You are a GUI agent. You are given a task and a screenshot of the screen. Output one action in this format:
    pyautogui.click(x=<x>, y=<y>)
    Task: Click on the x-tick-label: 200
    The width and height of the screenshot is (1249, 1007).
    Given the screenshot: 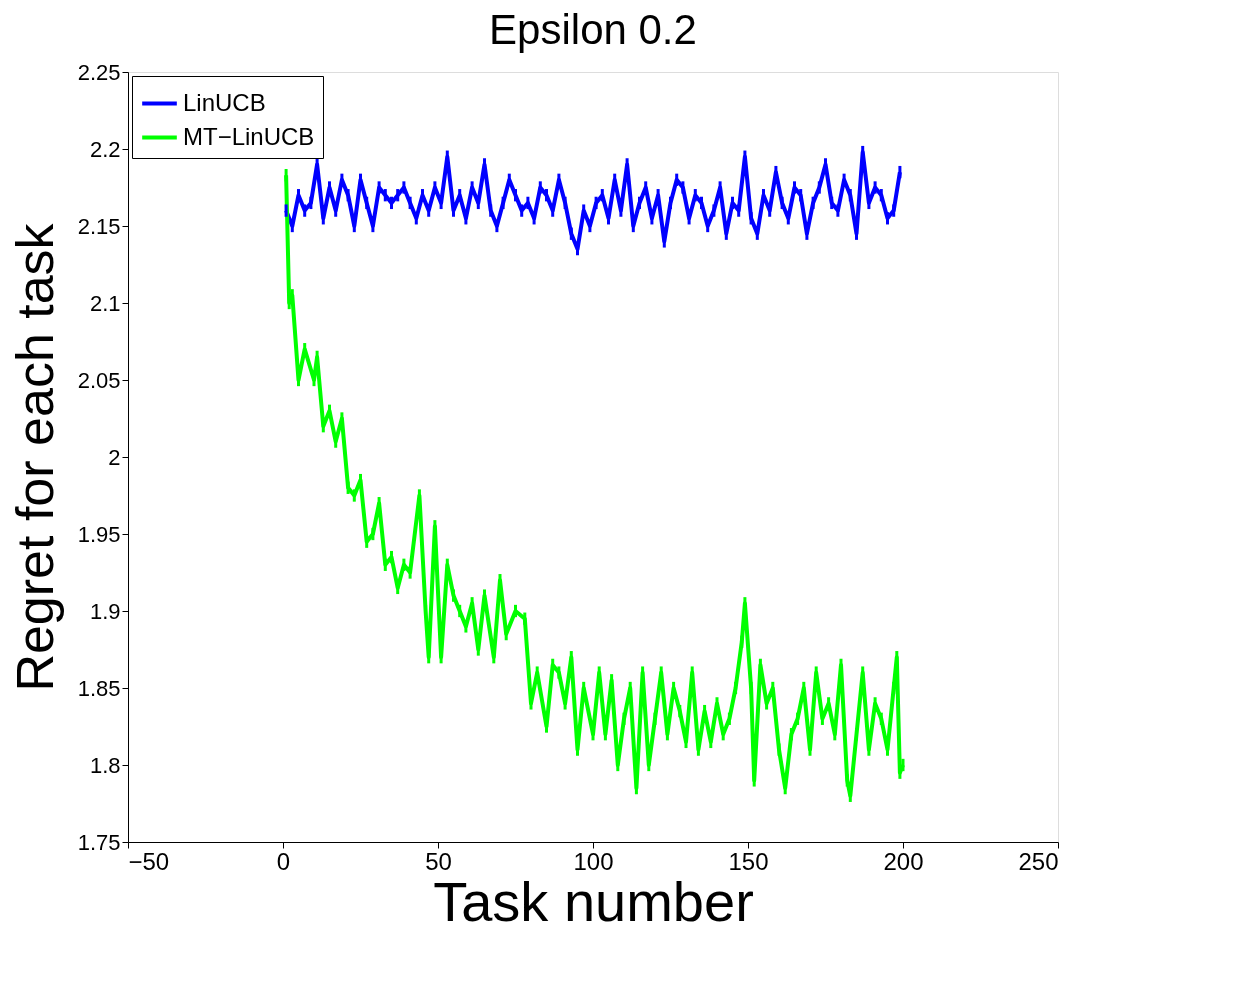 What is the action you would take?
    pyautogui.click(x=903, y=861)
    